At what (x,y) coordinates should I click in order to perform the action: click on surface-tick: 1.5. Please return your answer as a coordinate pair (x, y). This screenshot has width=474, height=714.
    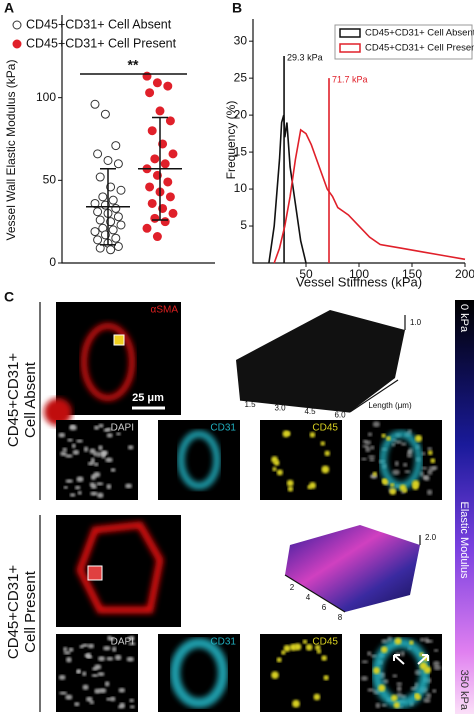
    Looking at the image, I should click on (250, 404).